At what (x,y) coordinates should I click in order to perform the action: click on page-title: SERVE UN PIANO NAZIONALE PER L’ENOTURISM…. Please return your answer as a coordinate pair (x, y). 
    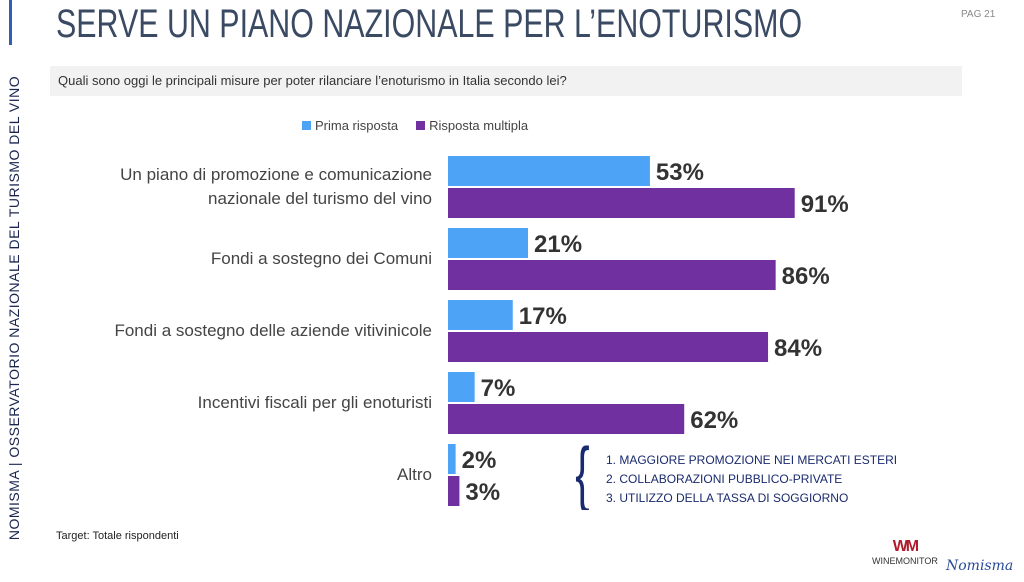
    Looking at the image, I should click on (429, 24).